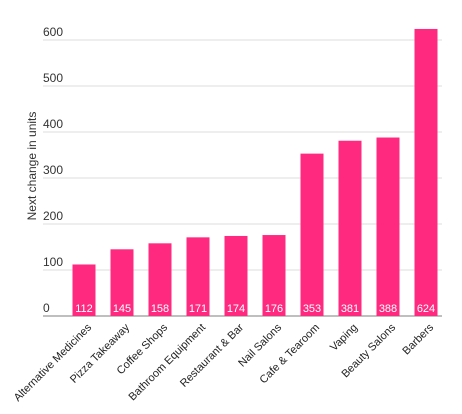  What do you see at coordinates (312, 309) in the screenshot?
I see `bar-value-label: 353` at bounding box center [312, 309].